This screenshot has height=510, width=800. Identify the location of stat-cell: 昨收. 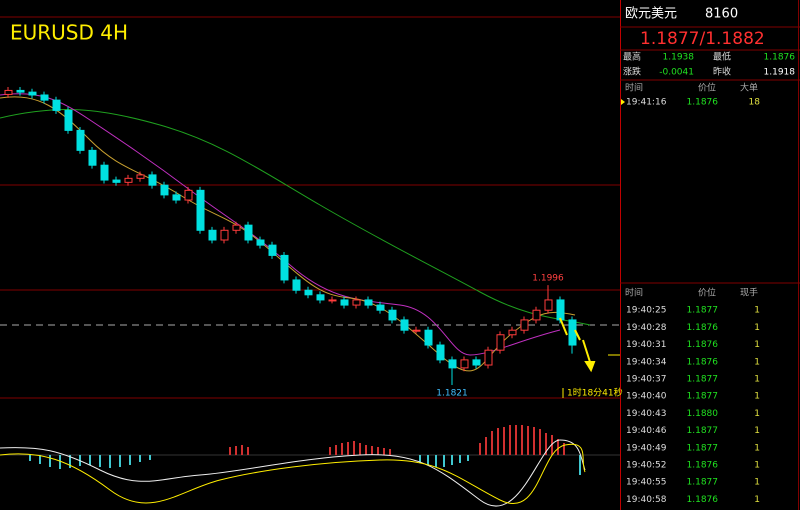
(722, 72).